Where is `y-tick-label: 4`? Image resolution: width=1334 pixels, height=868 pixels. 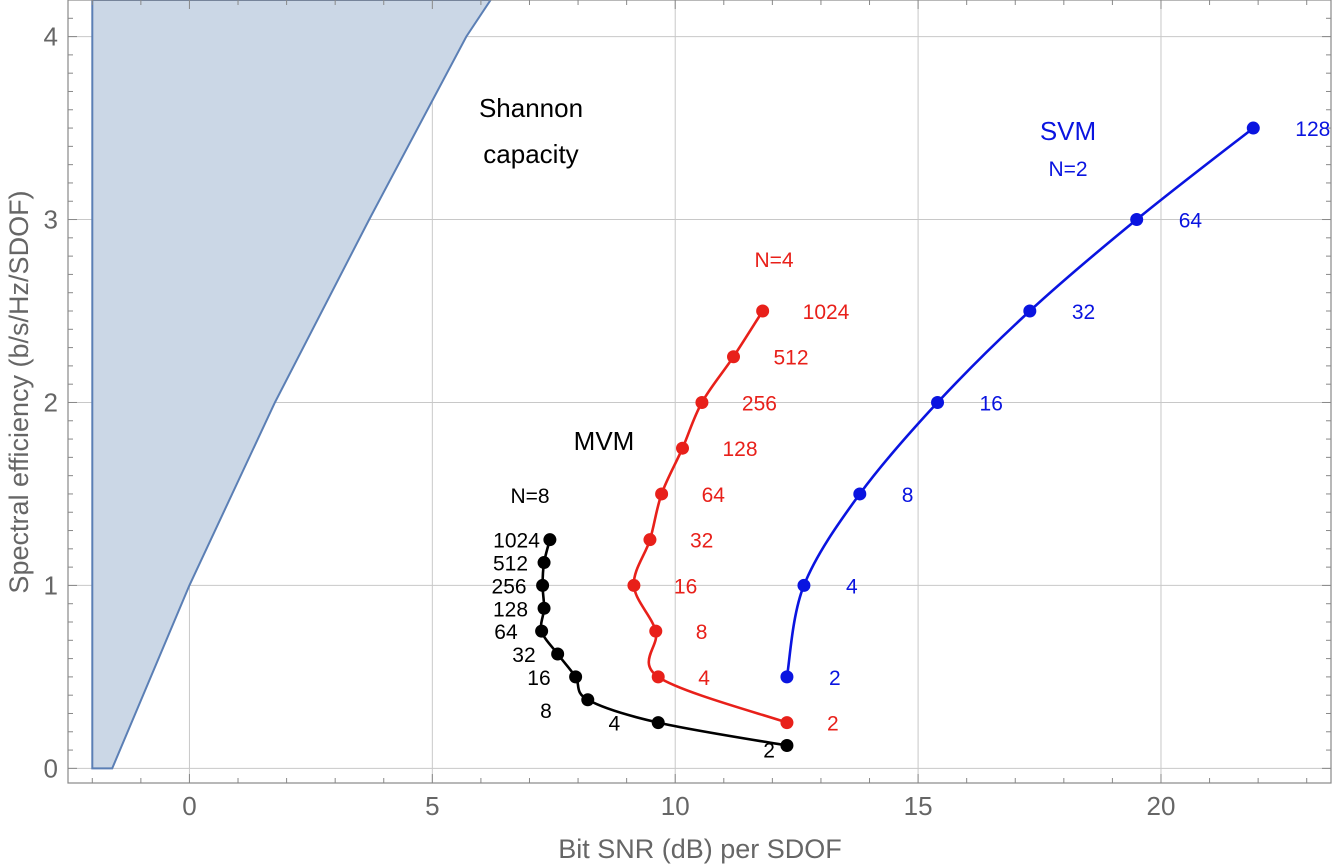
y-tick-label: 4 is located at coordinates (51, 37).